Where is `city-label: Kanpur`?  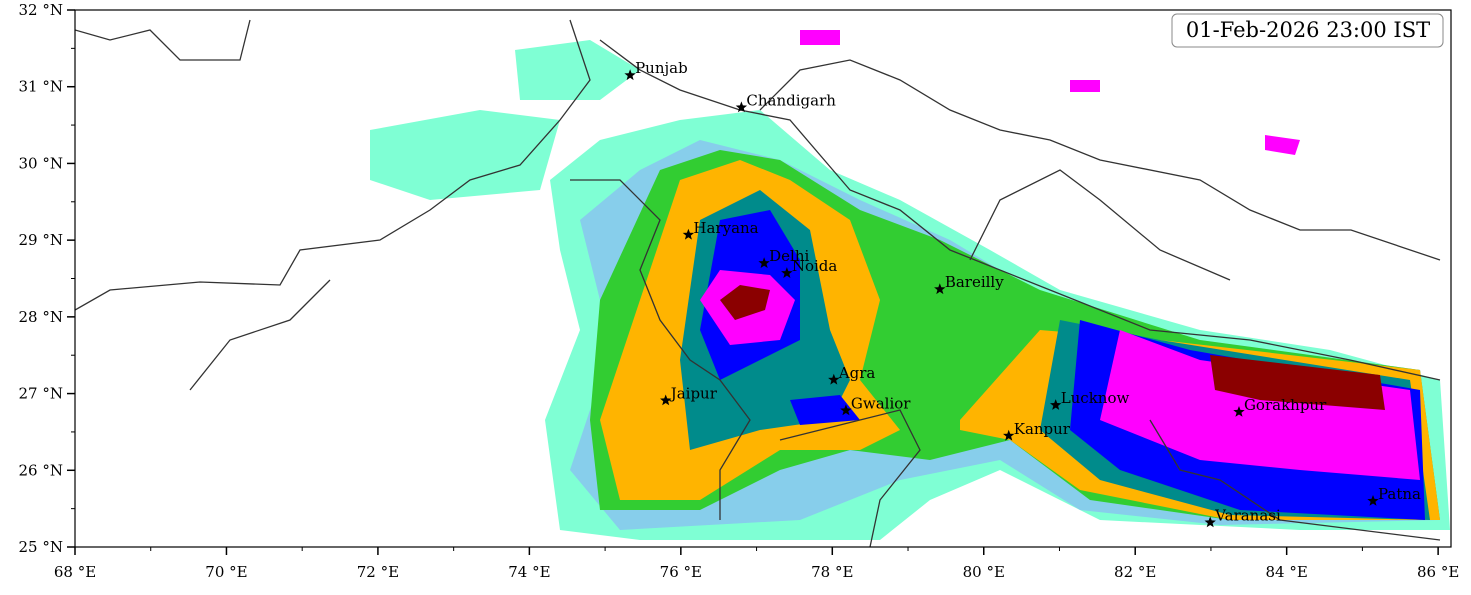
city-label: Kanpur is located at coordinates (1042, 429).